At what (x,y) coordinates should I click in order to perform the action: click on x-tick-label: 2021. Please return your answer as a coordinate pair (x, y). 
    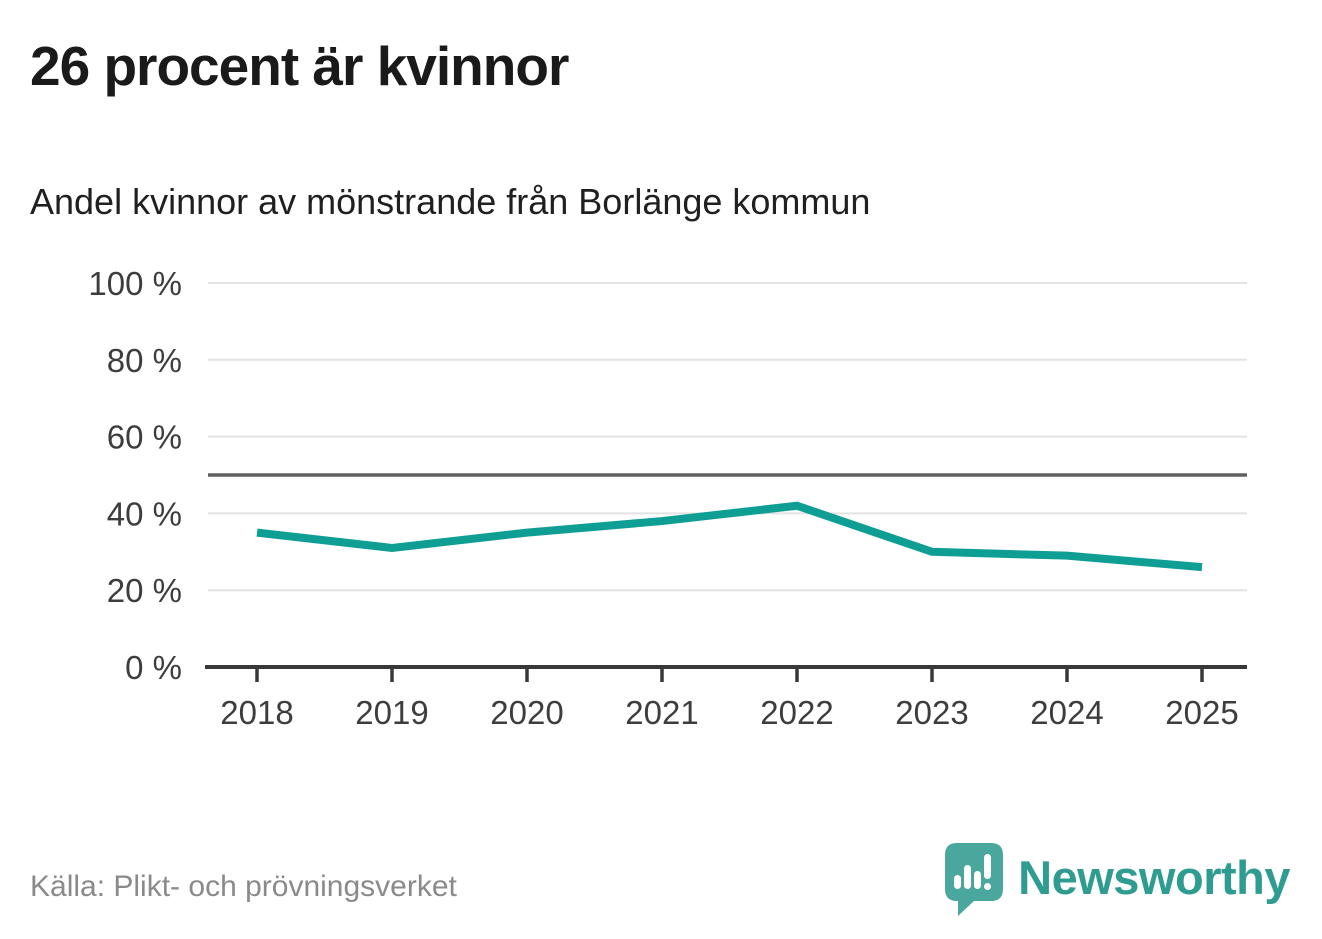
    Looking at the image, I should click on (661, 712).